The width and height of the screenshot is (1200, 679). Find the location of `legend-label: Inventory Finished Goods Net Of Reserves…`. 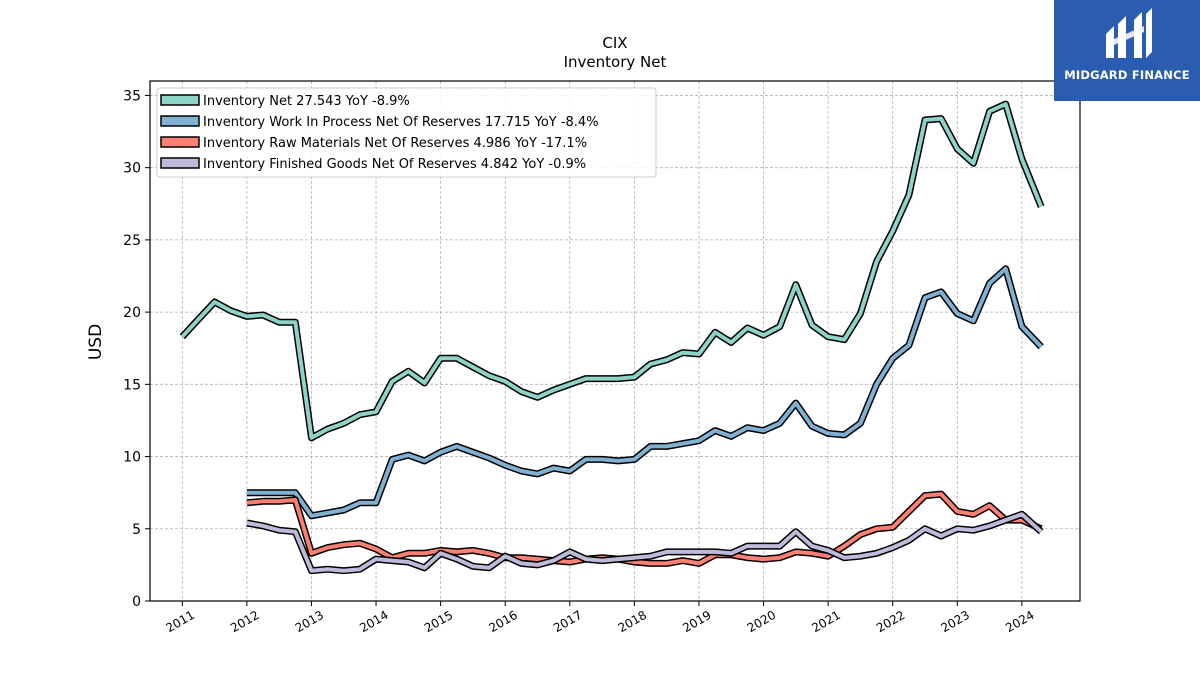

legend-label: Inventory Finished Goods Net Of Reserves… is located at coordinates (394, 164).